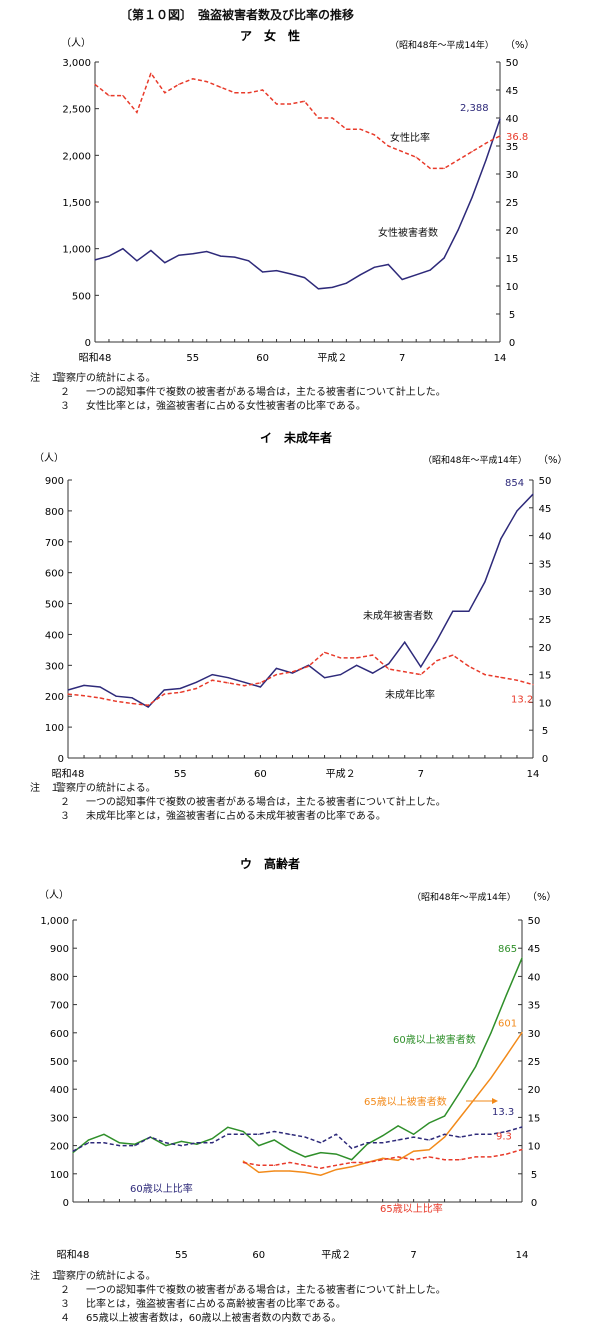 The width and height of the screenshot is (593, 1340). What do you see at coordinates (504, 1137) in the screenshot?
I see `end-value-label: 9.3` at bounding box center [504, 1137].